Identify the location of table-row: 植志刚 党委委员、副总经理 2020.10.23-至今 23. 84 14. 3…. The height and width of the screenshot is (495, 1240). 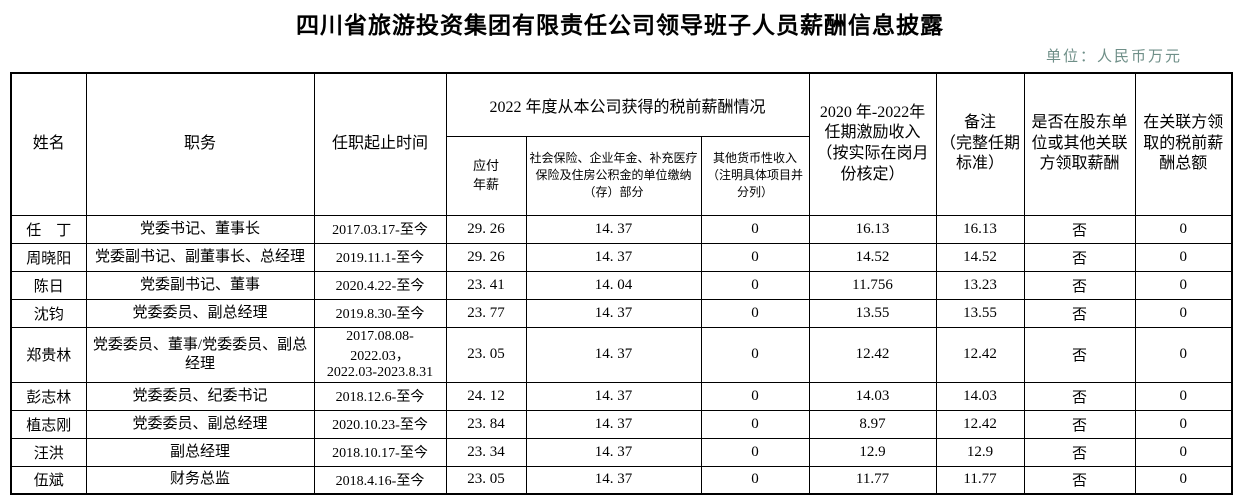
(621, 424).